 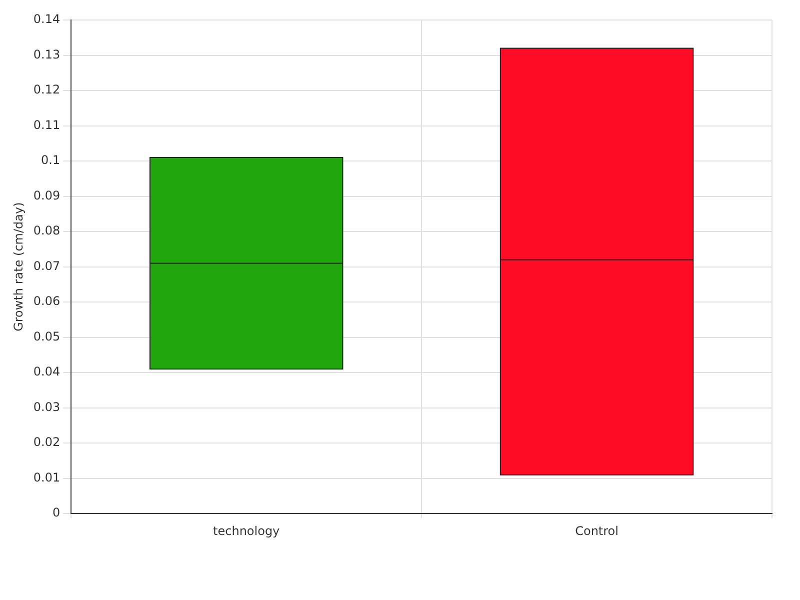 I want to click on y-tick-label: 0.11, so click(x=46, y=125).